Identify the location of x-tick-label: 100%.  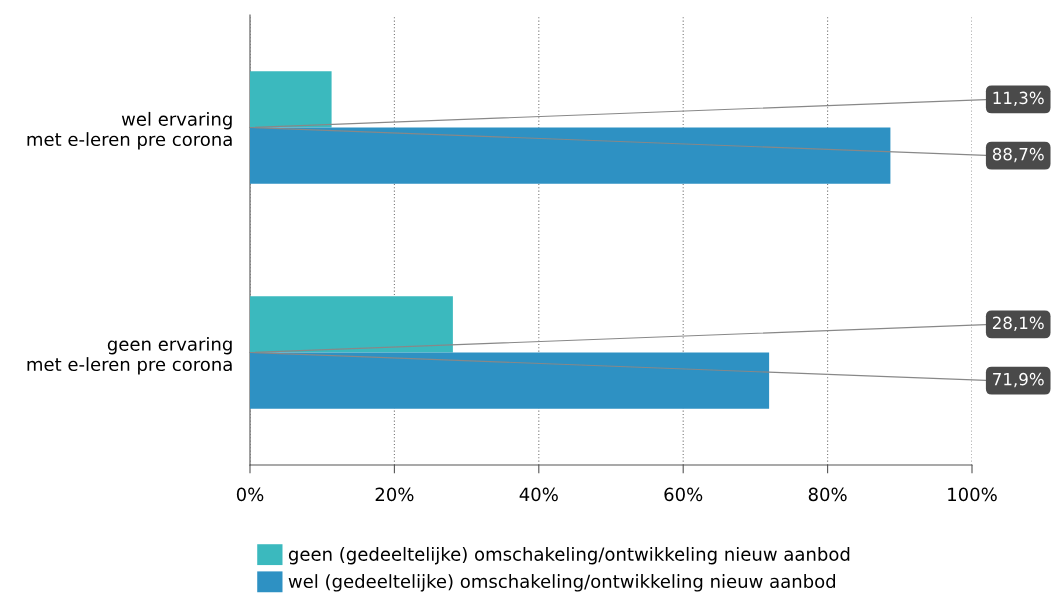
(972, 494).